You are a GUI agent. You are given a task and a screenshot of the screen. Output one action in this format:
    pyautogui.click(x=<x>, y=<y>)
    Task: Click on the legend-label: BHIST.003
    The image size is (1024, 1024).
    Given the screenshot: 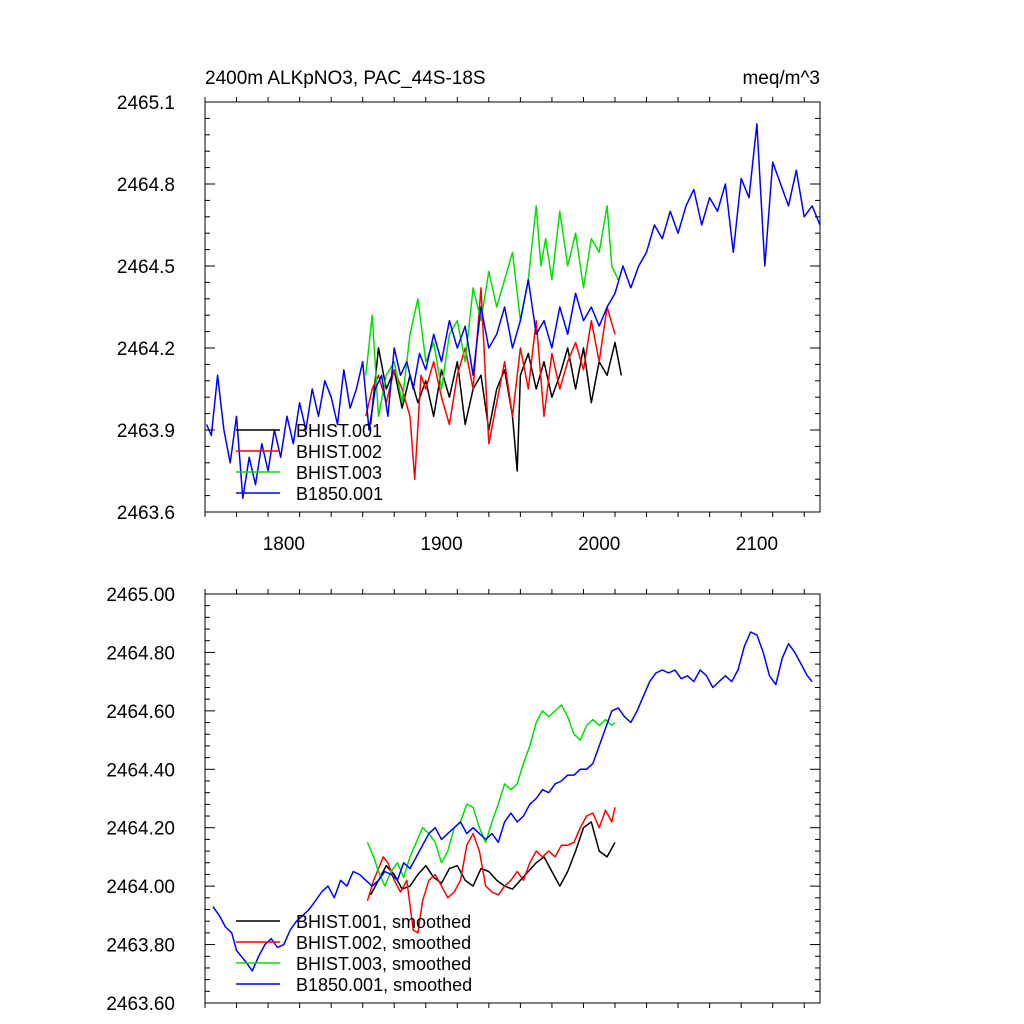 What is the action you would take?
    pyautogui.click(x=339, y=473)
    